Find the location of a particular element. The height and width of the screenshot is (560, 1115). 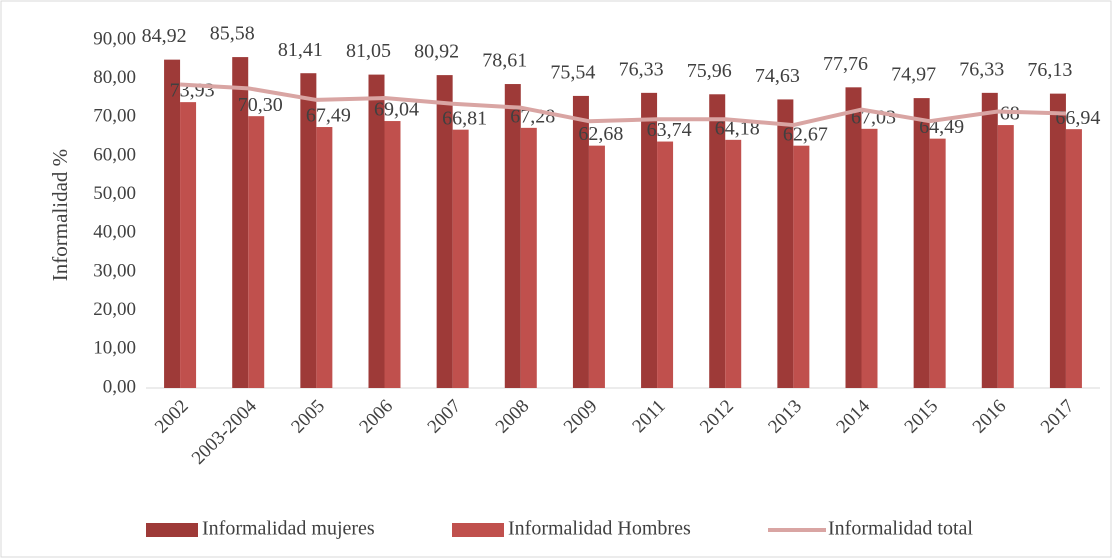

data-label: 73,93 is located at coordinates (192, 91).